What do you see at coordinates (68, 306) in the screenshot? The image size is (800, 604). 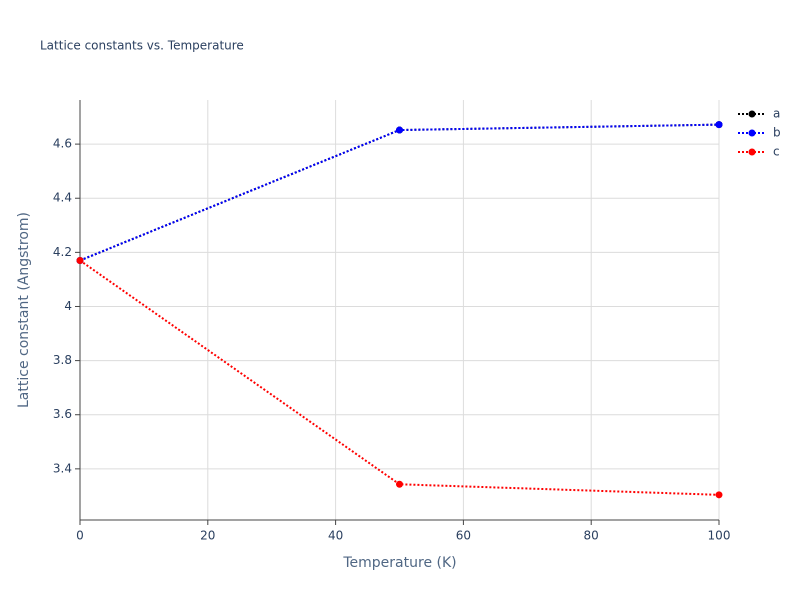 I see `y-tick-label: 4` at bounding box center [68, 306].